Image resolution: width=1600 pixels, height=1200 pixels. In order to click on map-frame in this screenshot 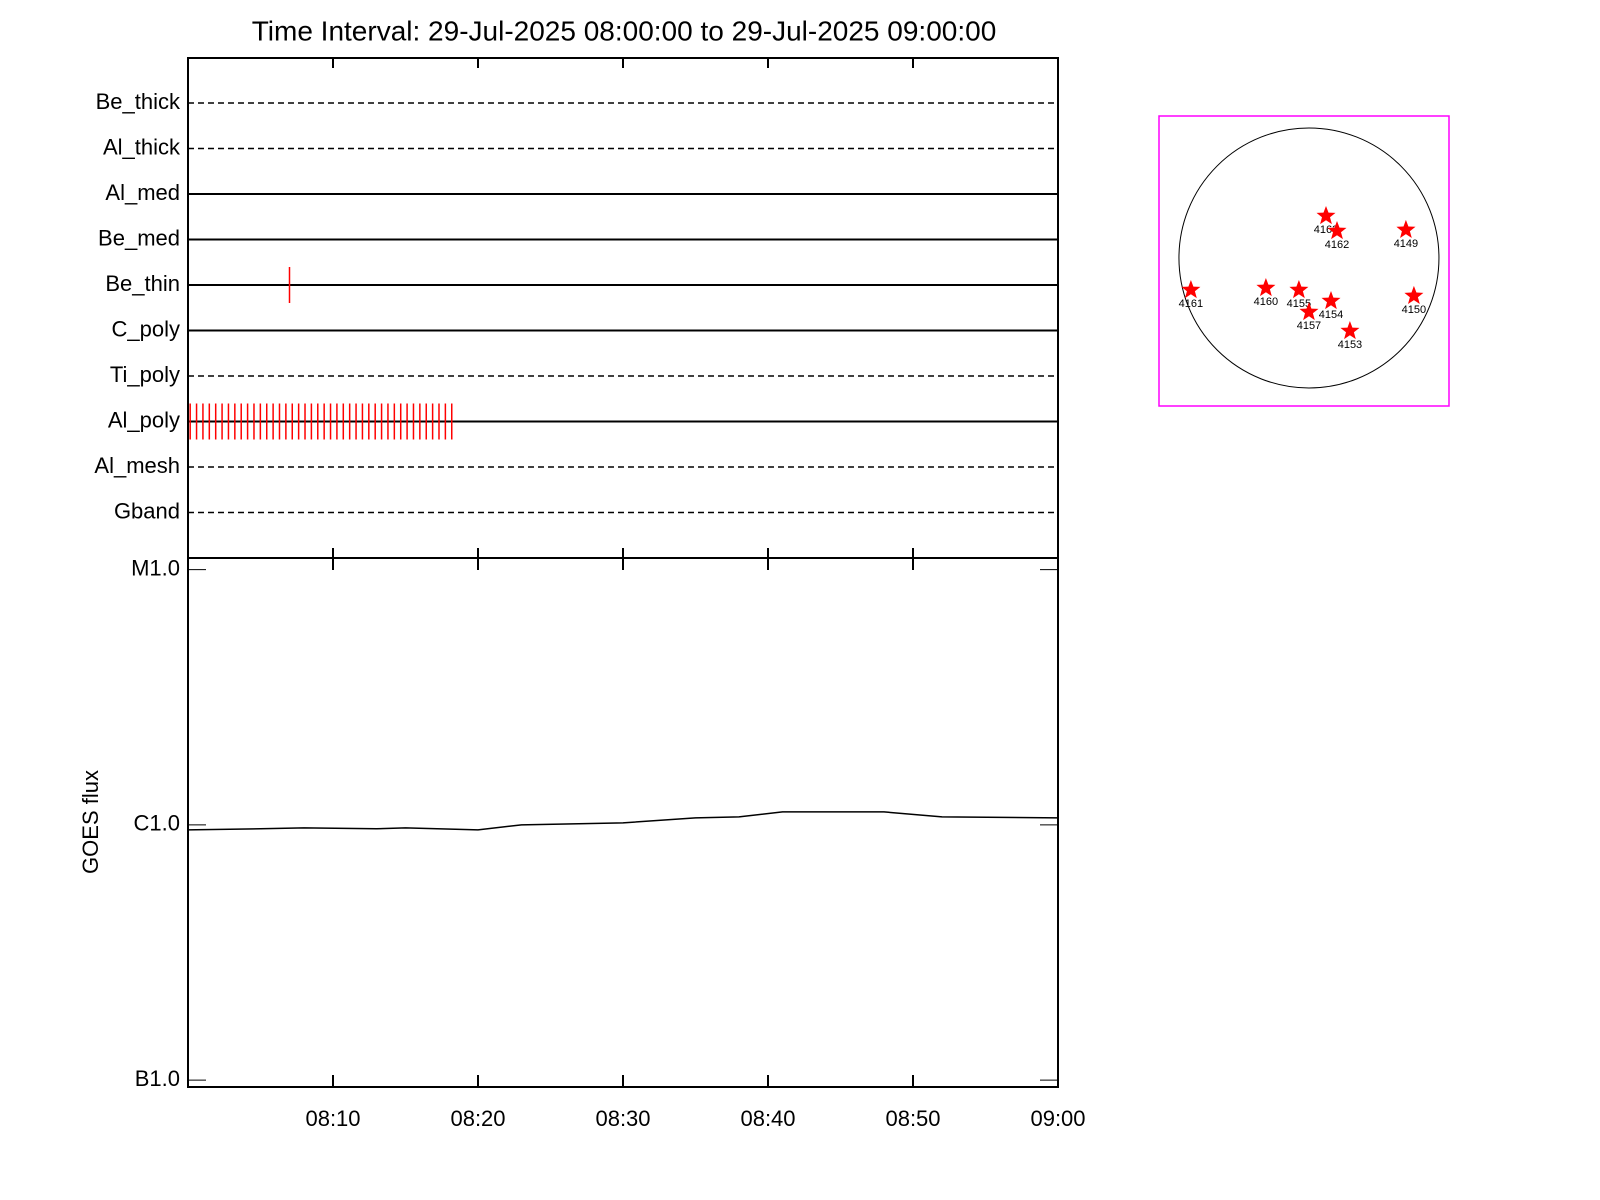, I will do `click(1304, 261)`.